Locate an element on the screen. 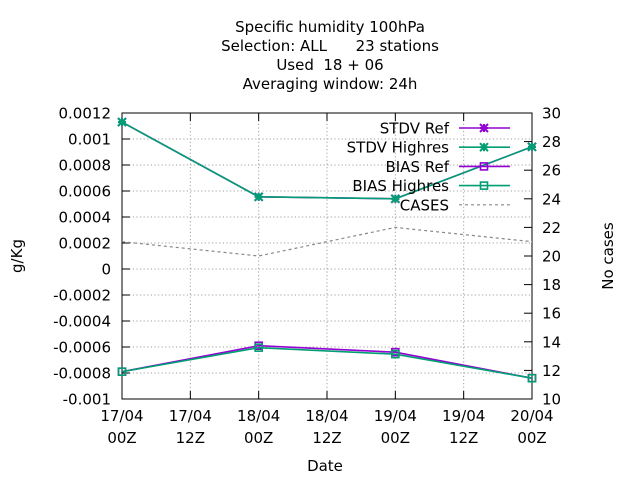 Image resolution: width=640 pixels, height=480 pixels. y2-tick-label: 22 is located at coordinates (551, 228).